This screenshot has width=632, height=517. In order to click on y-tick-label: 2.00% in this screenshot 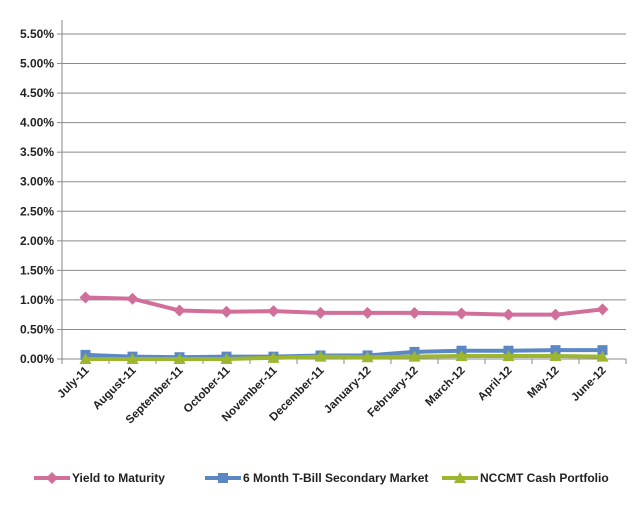, I will do `click(37, 241)`.